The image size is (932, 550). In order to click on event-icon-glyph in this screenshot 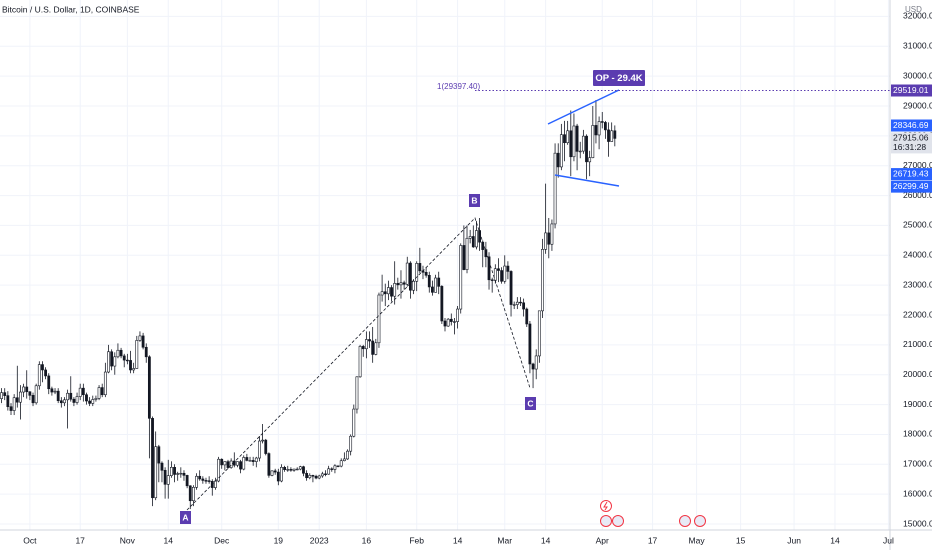, I will do `click(605, 506)`.